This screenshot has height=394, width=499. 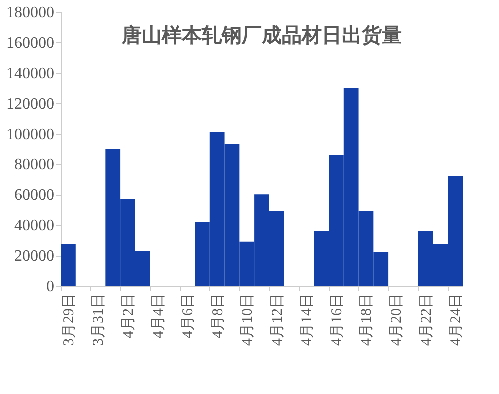 I want to click on x-tick-label: 4月10日, so click(x=248, y=320).